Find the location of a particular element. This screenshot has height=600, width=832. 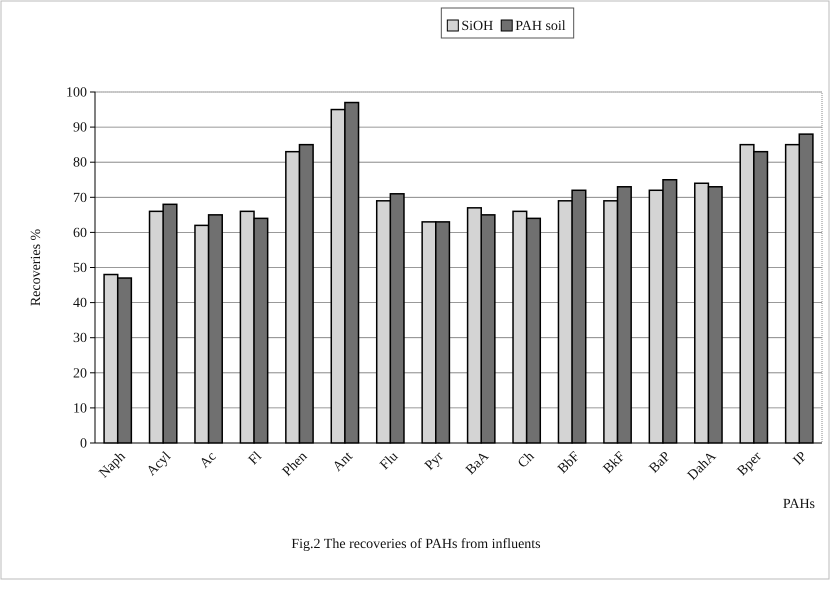

x-tick-label: Pyr is located at coordinates (434, 461).